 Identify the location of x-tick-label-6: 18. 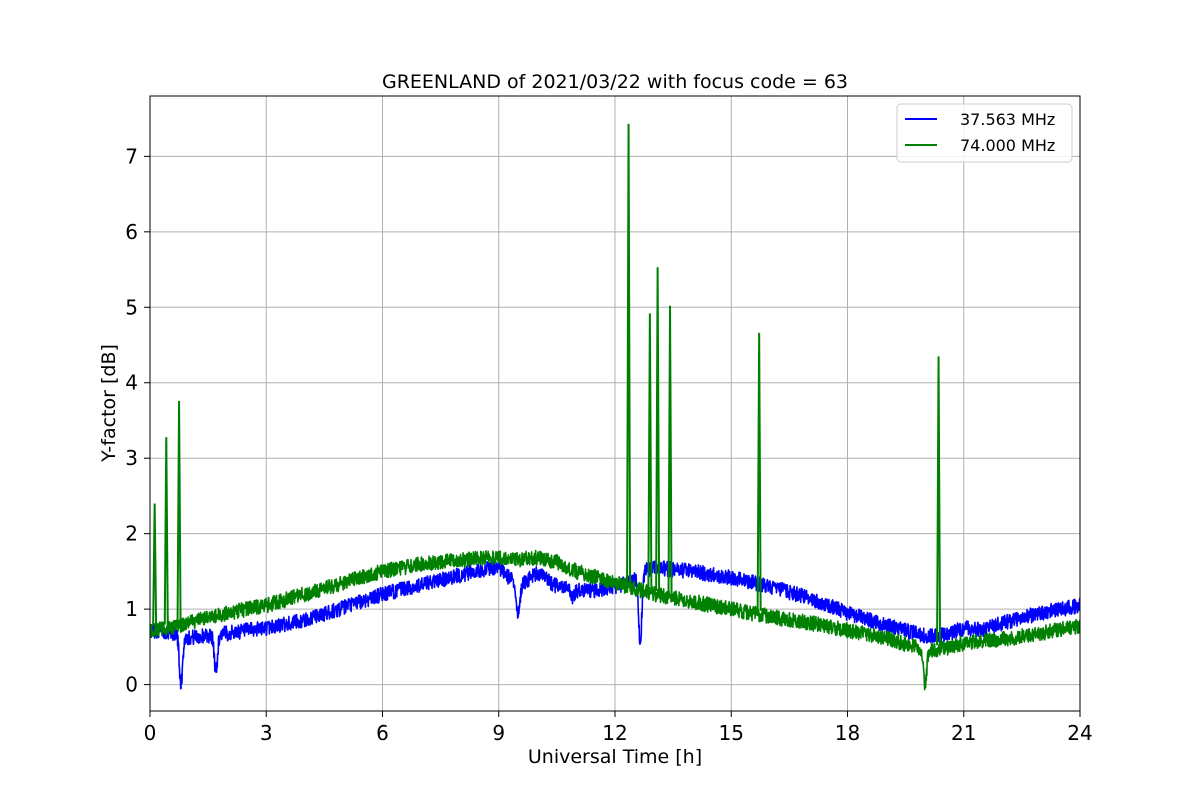
(847, 733).